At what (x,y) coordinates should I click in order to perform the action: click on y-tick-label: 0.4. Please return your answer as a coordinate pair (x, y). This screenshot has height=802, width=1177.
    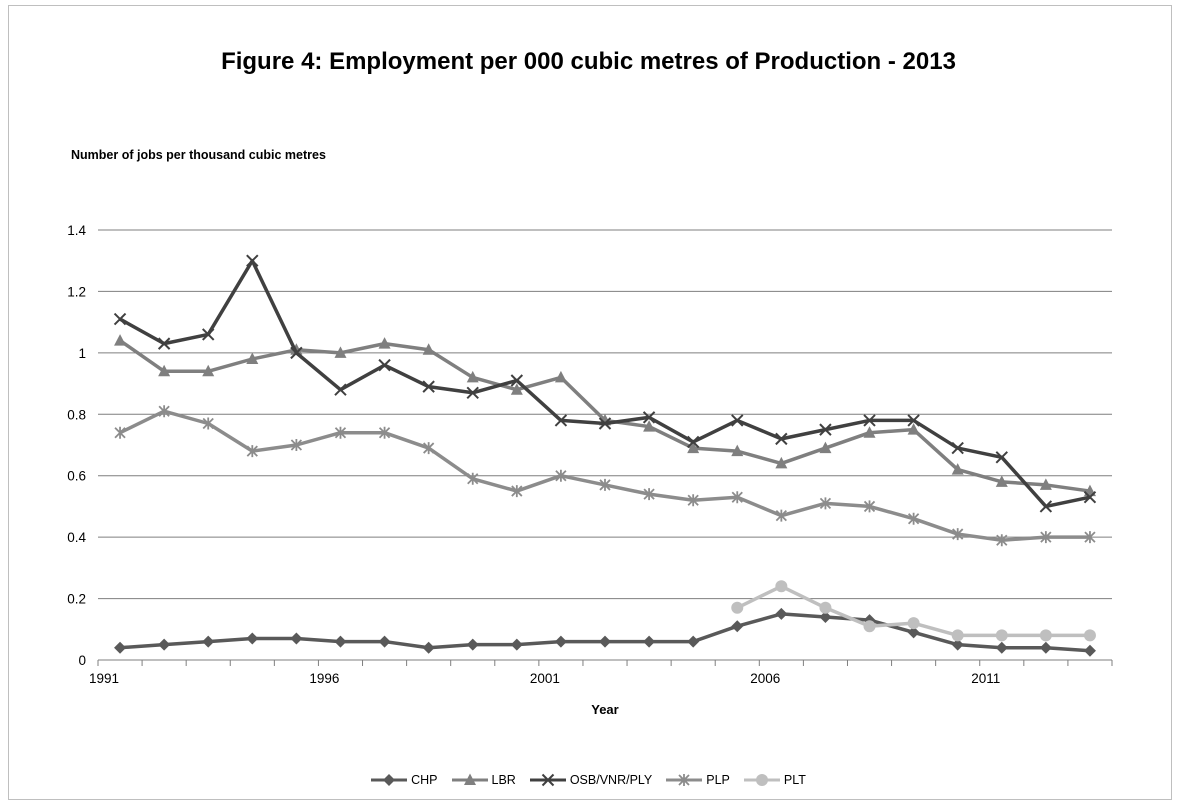
    Looking at the image, I should click on (76, 537).